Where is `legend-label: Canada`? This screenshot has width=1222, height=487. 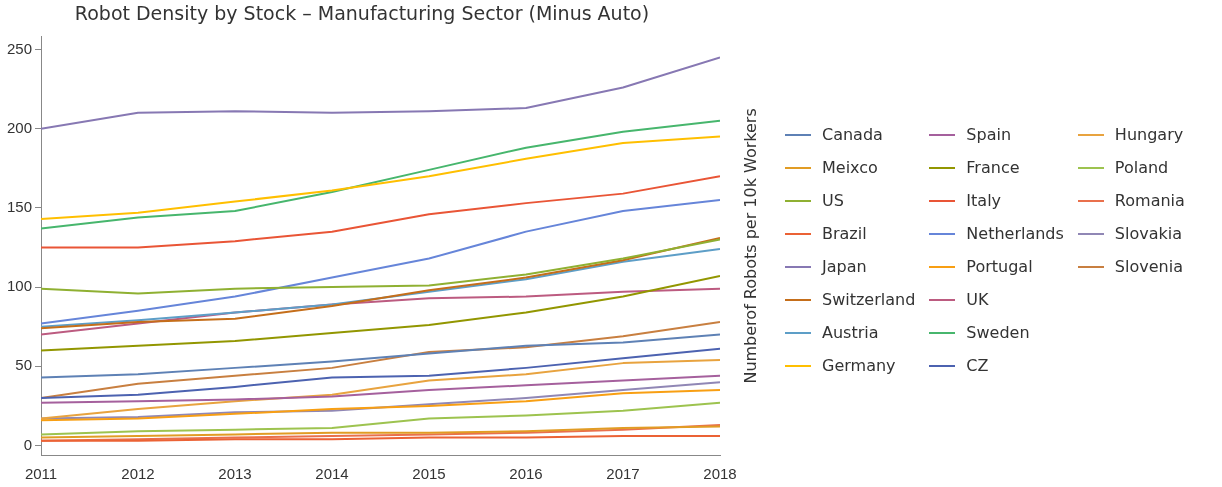 legend-label: Canada is located at coordinates (852, 134).